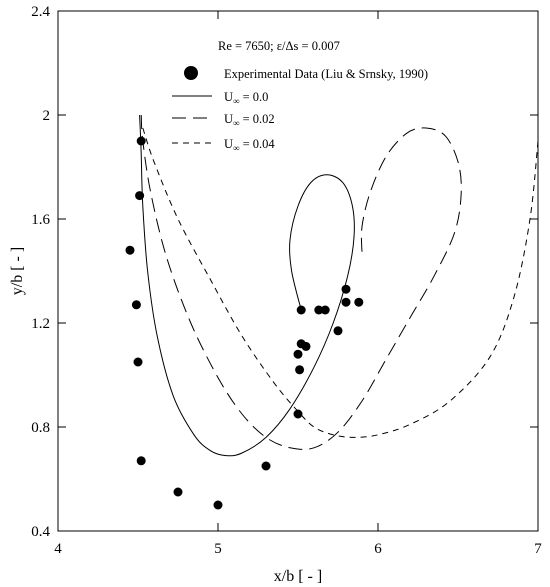 This screenshot has width=550, height=587. I want to click on x-tick-label: 6, so click(378, 549).